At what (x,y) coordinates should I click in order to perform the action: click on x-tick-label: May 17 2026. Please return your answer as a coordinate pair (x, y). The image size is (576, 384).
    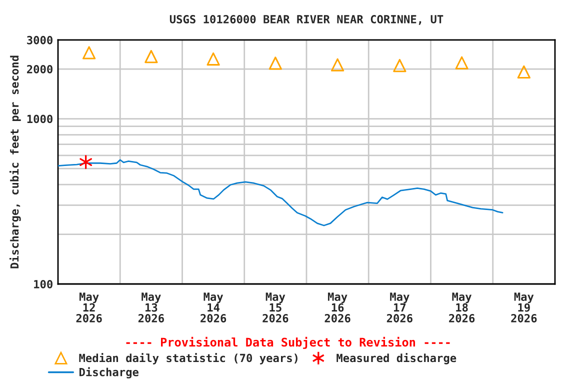
    Looking at the image, I should click on (399, 307).